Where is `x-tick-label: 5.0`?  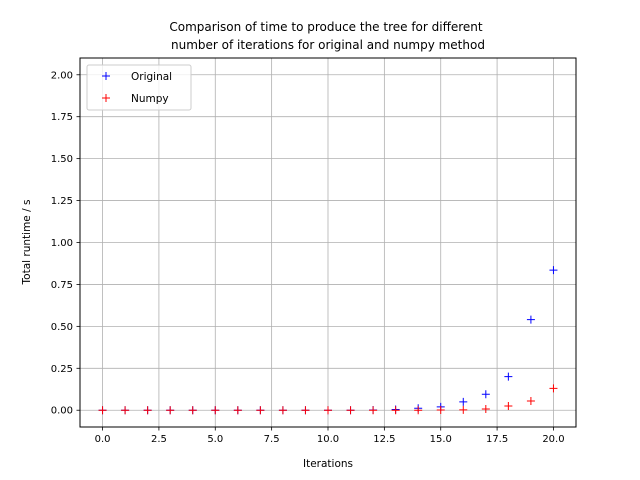
x-tick-label: 5.0 is located at coordinates (215, 439).